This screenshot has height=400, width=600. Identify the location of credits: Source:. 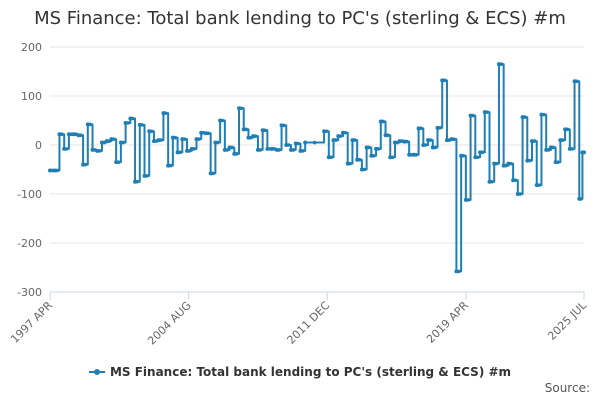
(567, 388).